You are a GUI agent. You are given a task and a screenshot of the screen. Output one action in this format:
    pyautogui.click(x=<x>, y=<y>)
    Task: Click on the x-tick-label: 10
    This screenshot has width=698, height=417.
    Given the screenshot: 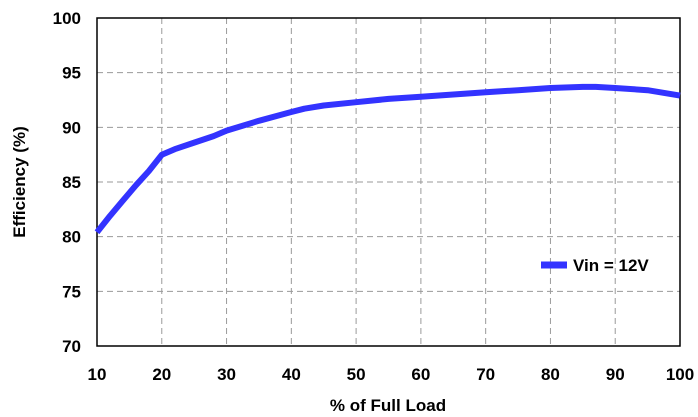 What is the action you would take?
    pyautogui.click(x=97, y=374)
    